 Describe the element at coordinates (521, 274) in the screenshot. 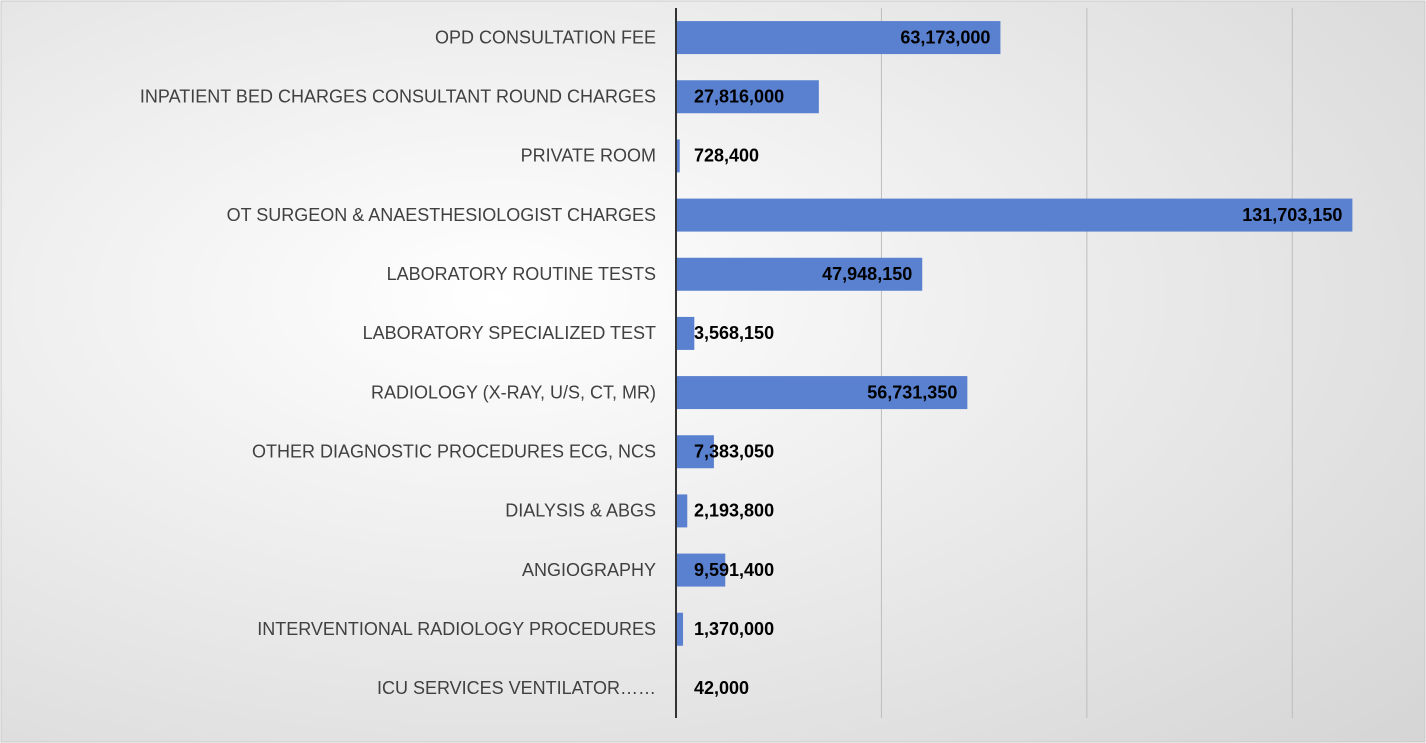

I see `category-label: LABORATORY ROUTINE TESTS` at that location.